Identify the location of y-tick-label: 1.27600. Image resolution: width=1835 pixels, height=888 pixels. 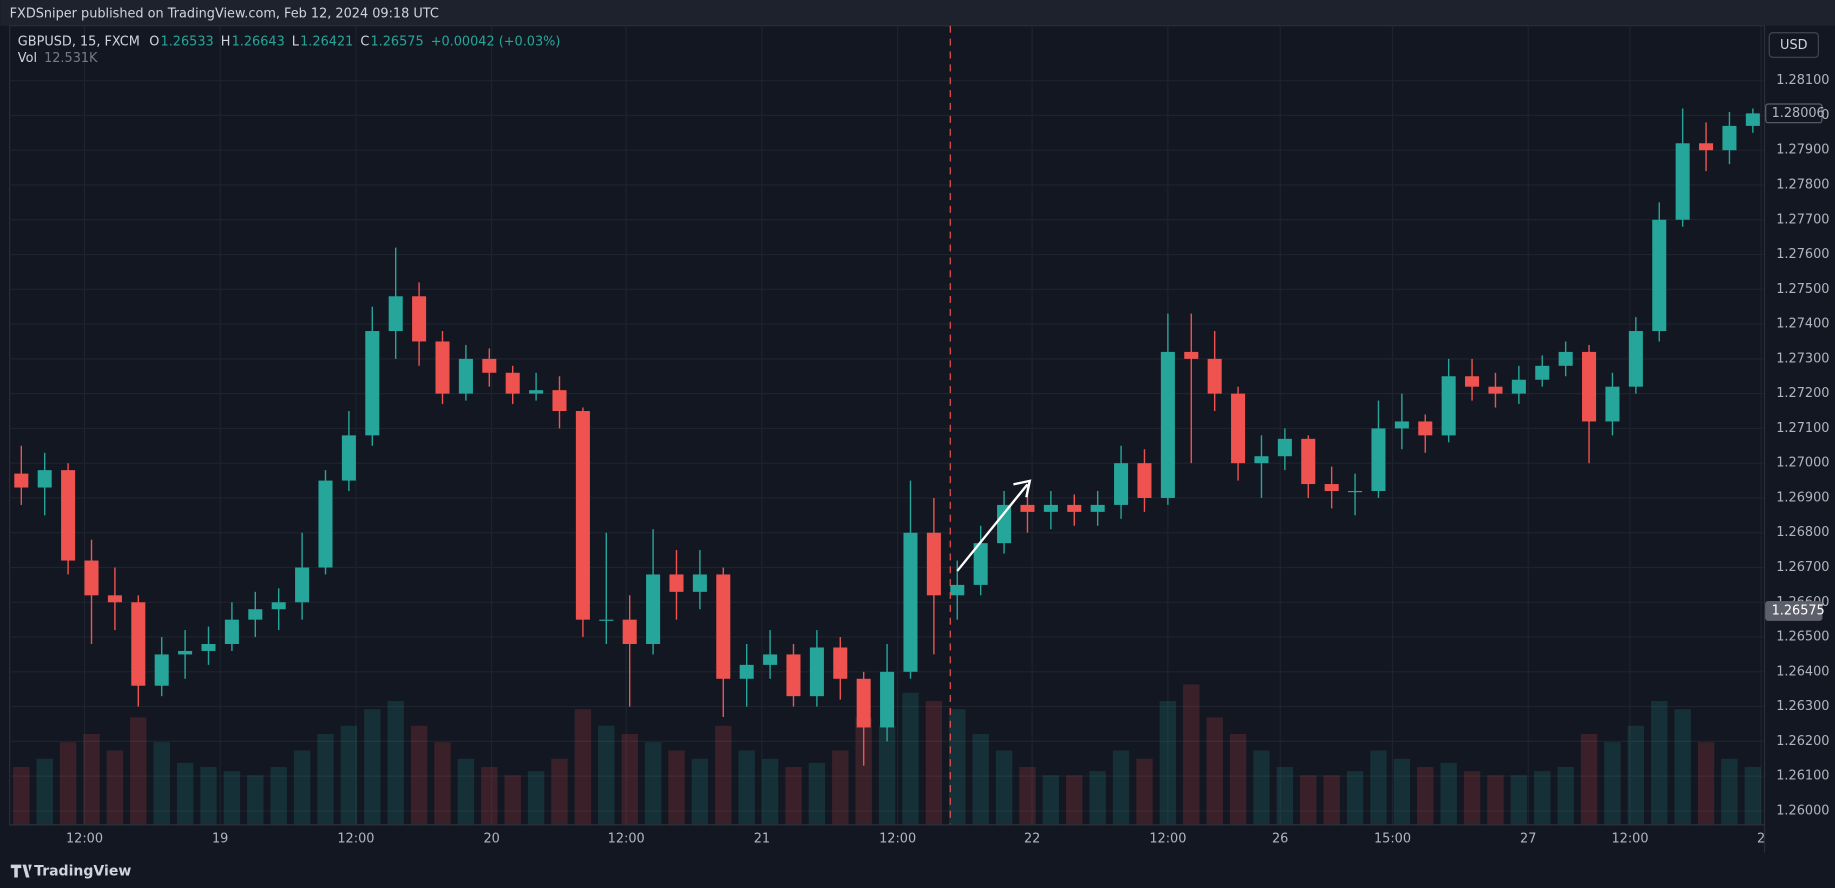
(1802, 254).